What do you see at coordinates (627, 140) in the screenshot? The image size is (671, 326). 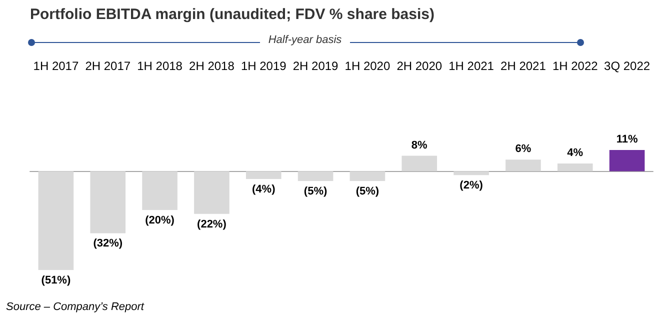 I see `data-label: 11%` at bounding box center [627, 140].